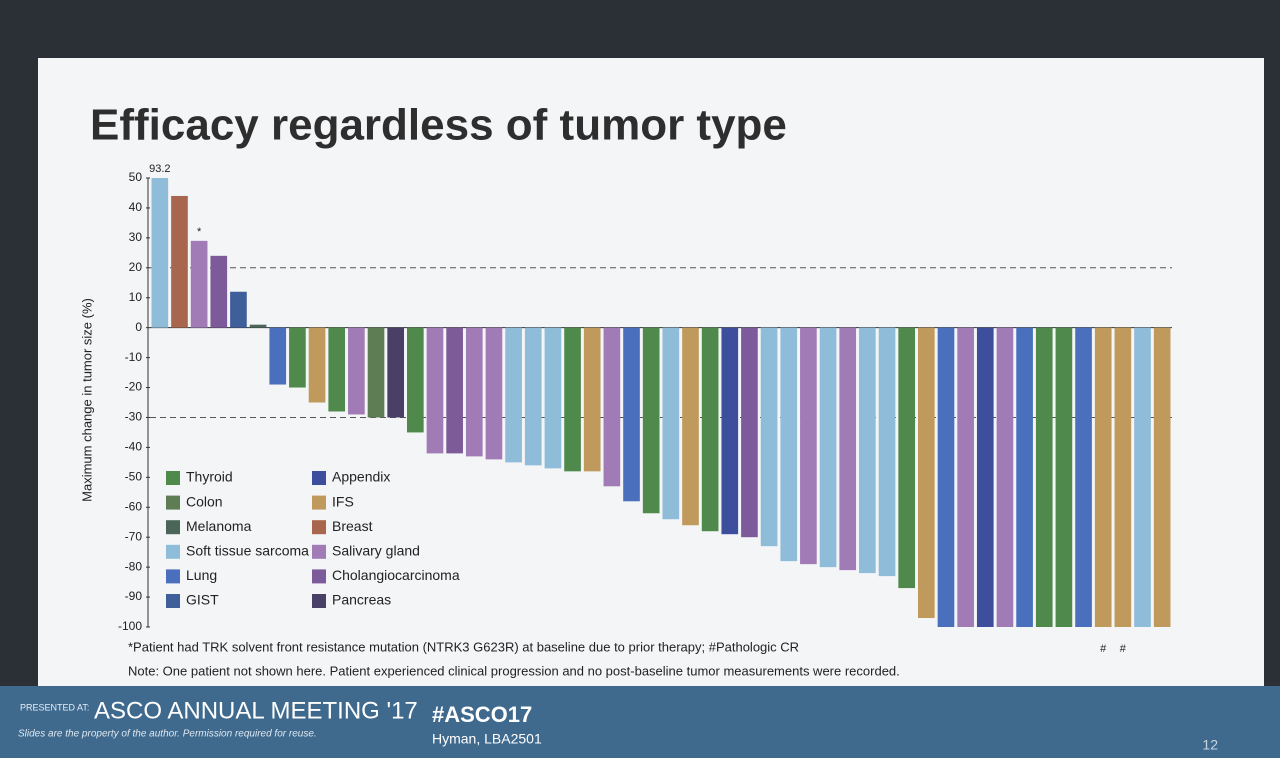  What do you see at coordinates (201, 575) in the screenshot?
I see `legend-label: Lung` at bounding box center [201, 575].